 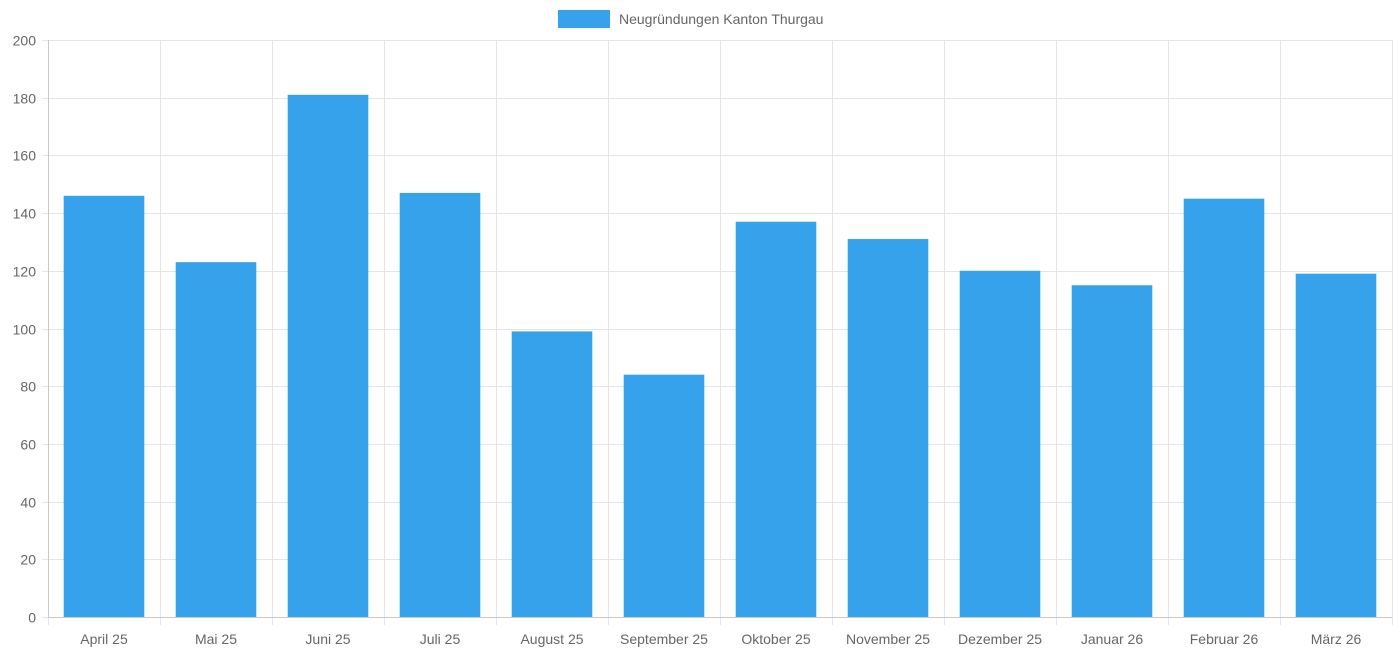 I want to click on y-tick-label: 140, so click(x=25, y=214).